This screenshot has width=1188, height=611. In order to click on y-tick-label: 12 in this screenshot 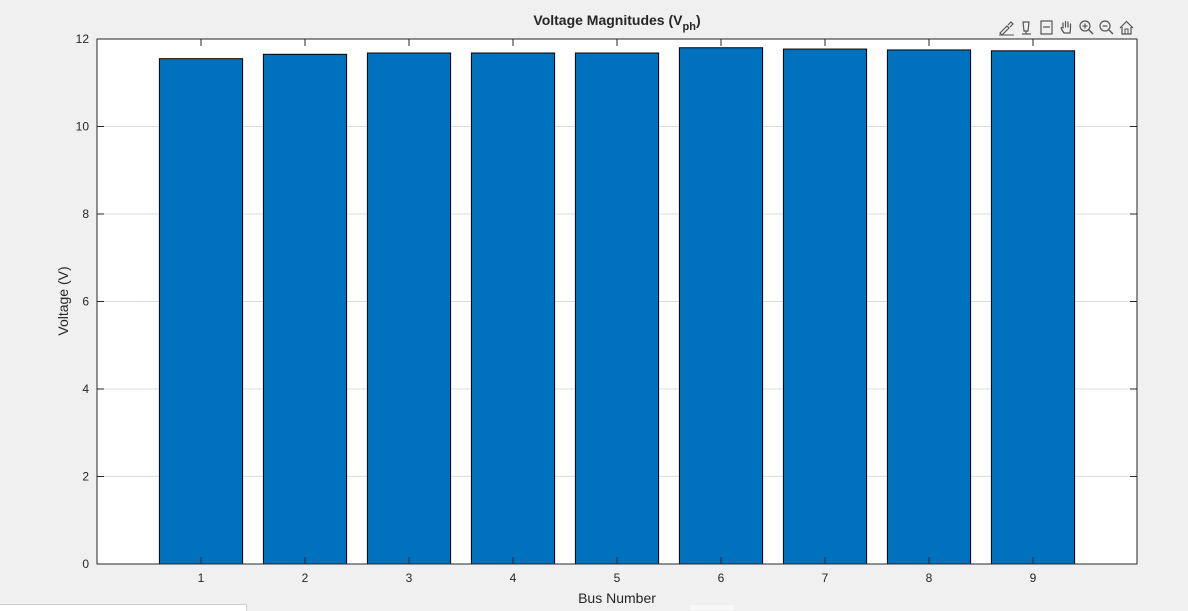, I will do `click(83, 39)`.